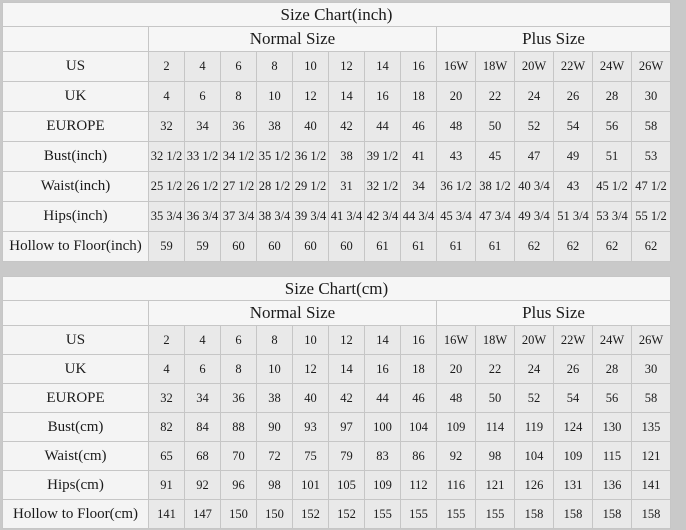  I want to click on size-value-cell: 59, so click(202, 246).